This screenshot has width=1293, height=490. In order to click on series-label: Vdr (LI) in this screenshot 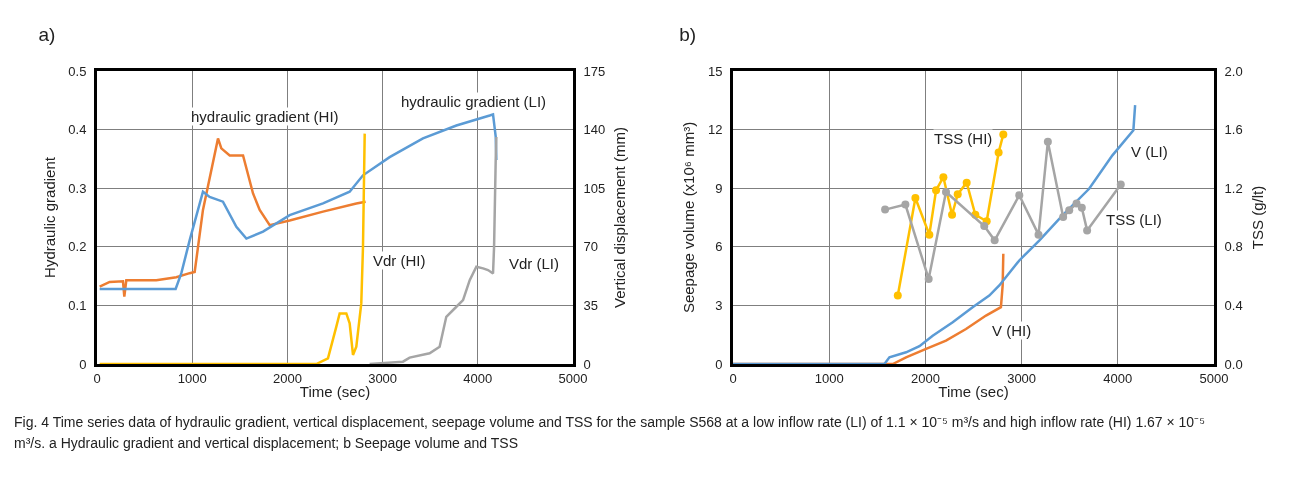, I will do `click(534, 263)`.